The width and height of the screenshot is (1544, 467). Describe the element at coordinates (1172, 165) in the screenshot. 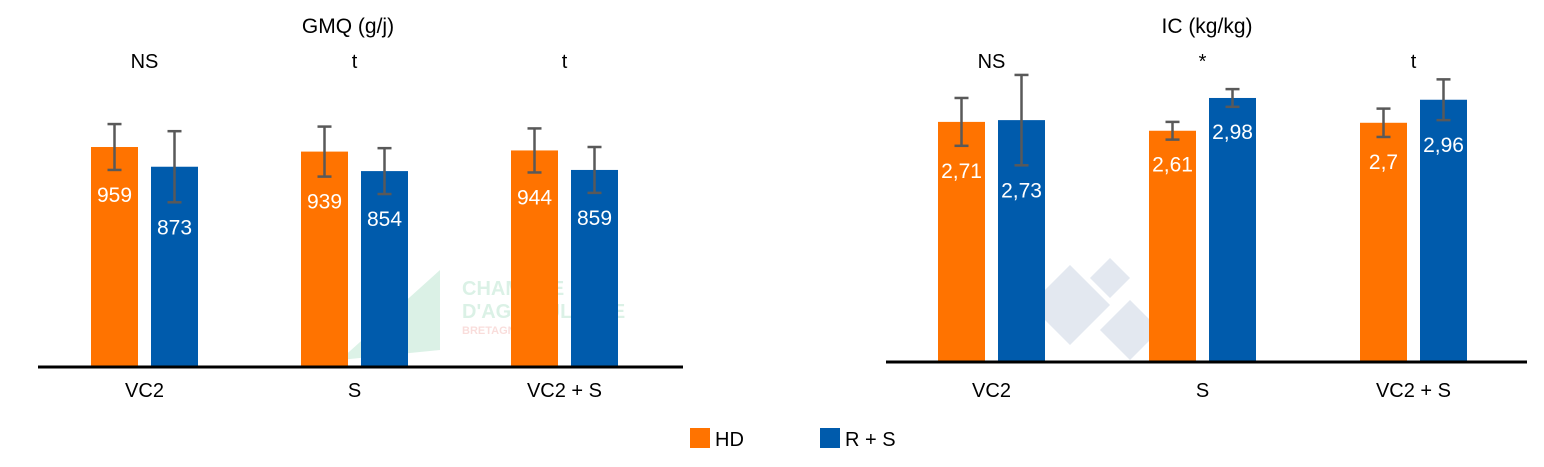

I see `data-label: 2,61` at that location.